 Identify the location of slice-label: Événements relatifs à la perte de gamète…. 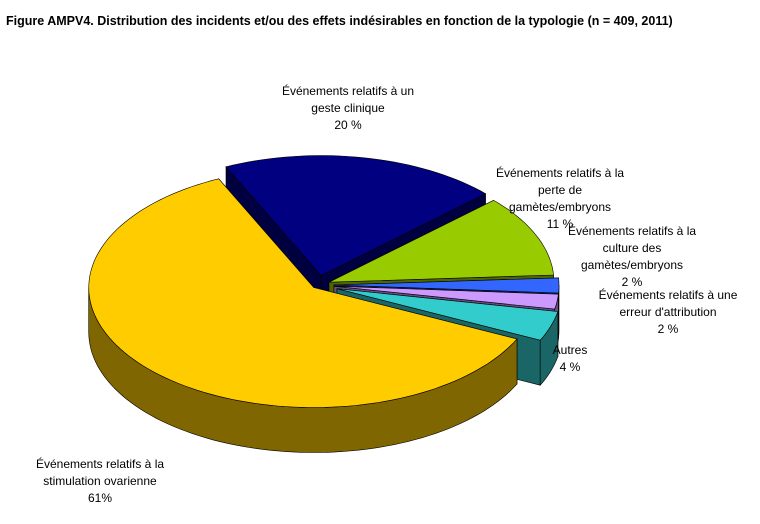
(560, 199).